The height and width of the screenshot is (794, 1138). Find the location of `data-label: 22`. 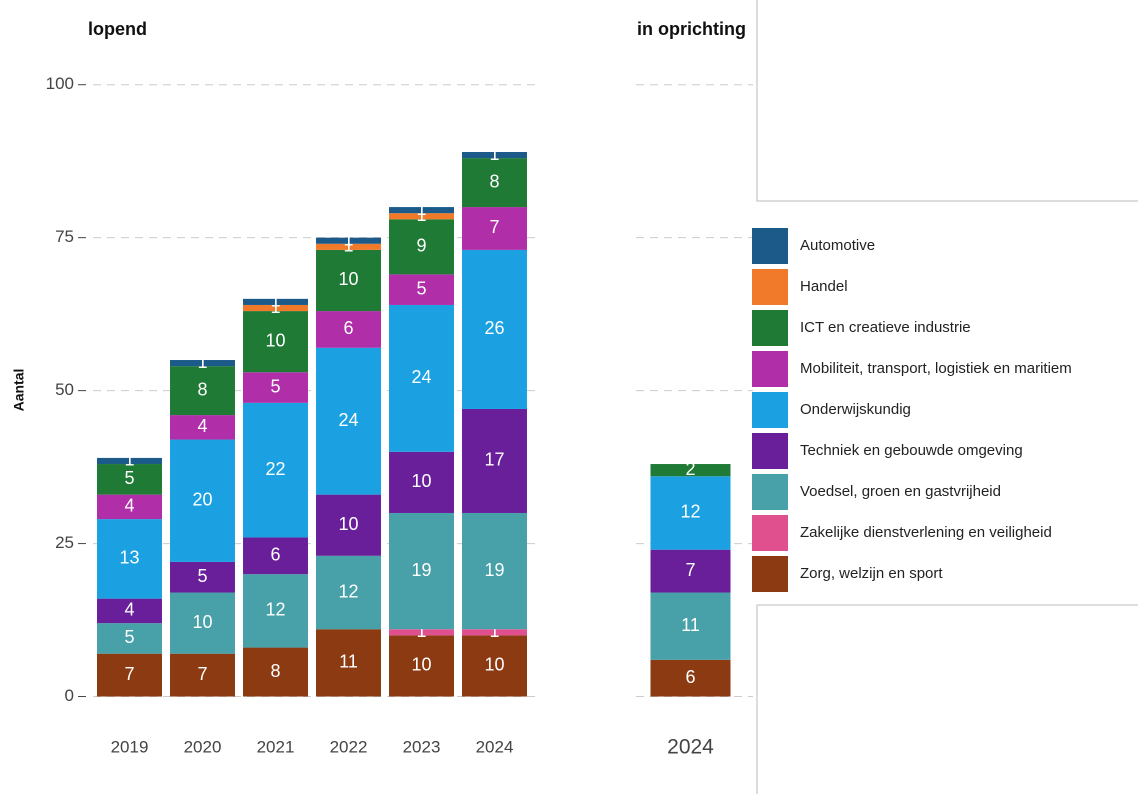

data-label: 22 is located at coordinates (275, 469).